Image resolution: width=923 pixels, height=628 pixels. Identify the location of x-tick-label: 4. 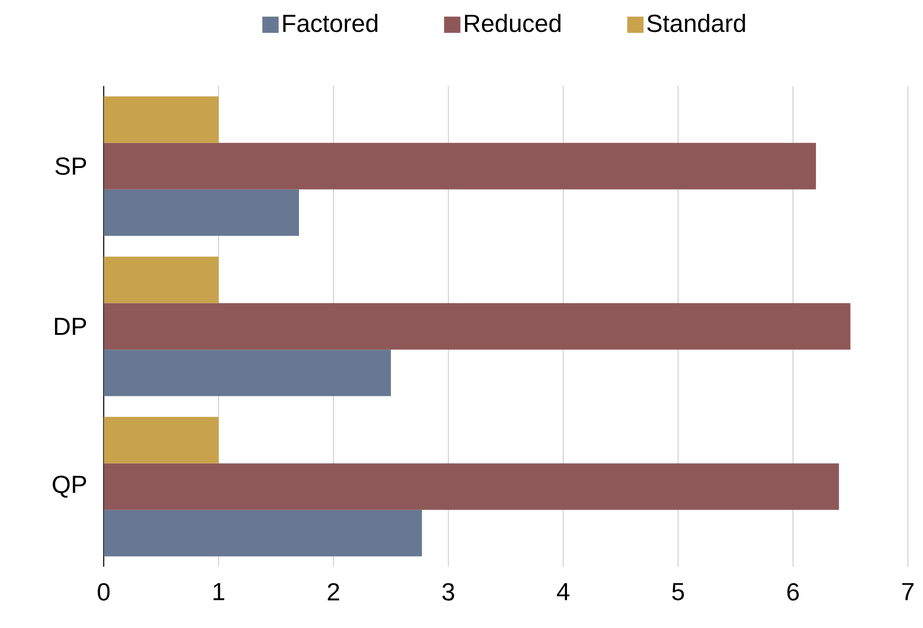
(563, 591).